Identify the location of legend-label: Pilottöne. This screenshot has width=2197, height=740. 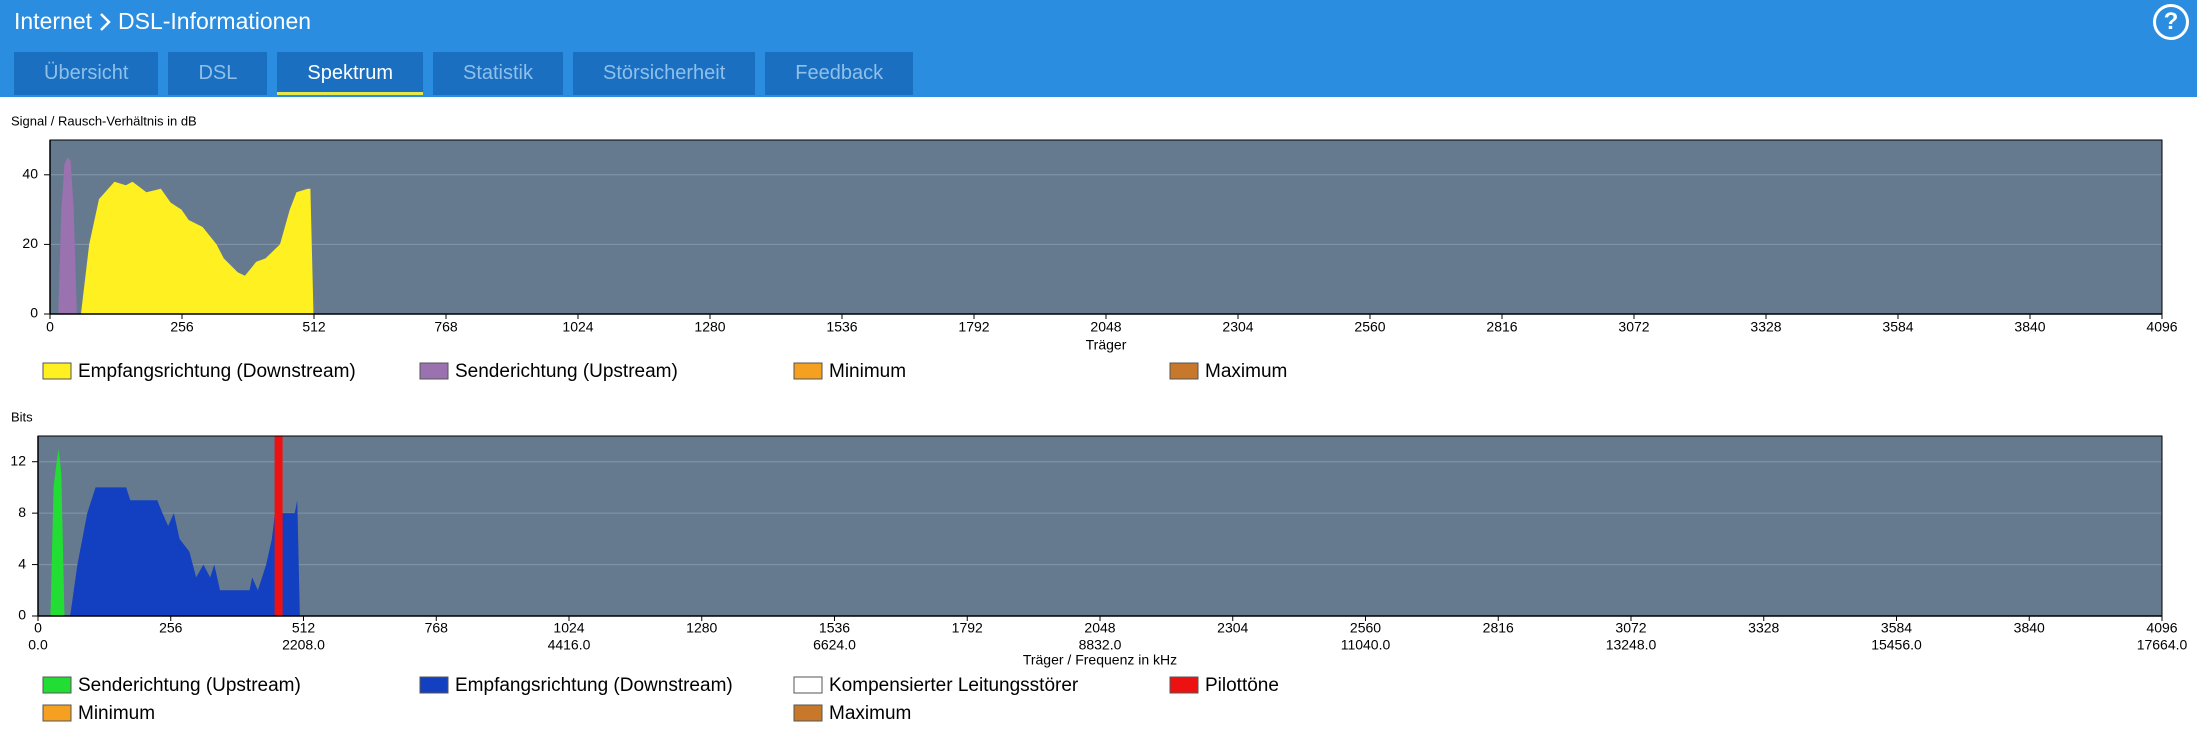
(1242, 685).